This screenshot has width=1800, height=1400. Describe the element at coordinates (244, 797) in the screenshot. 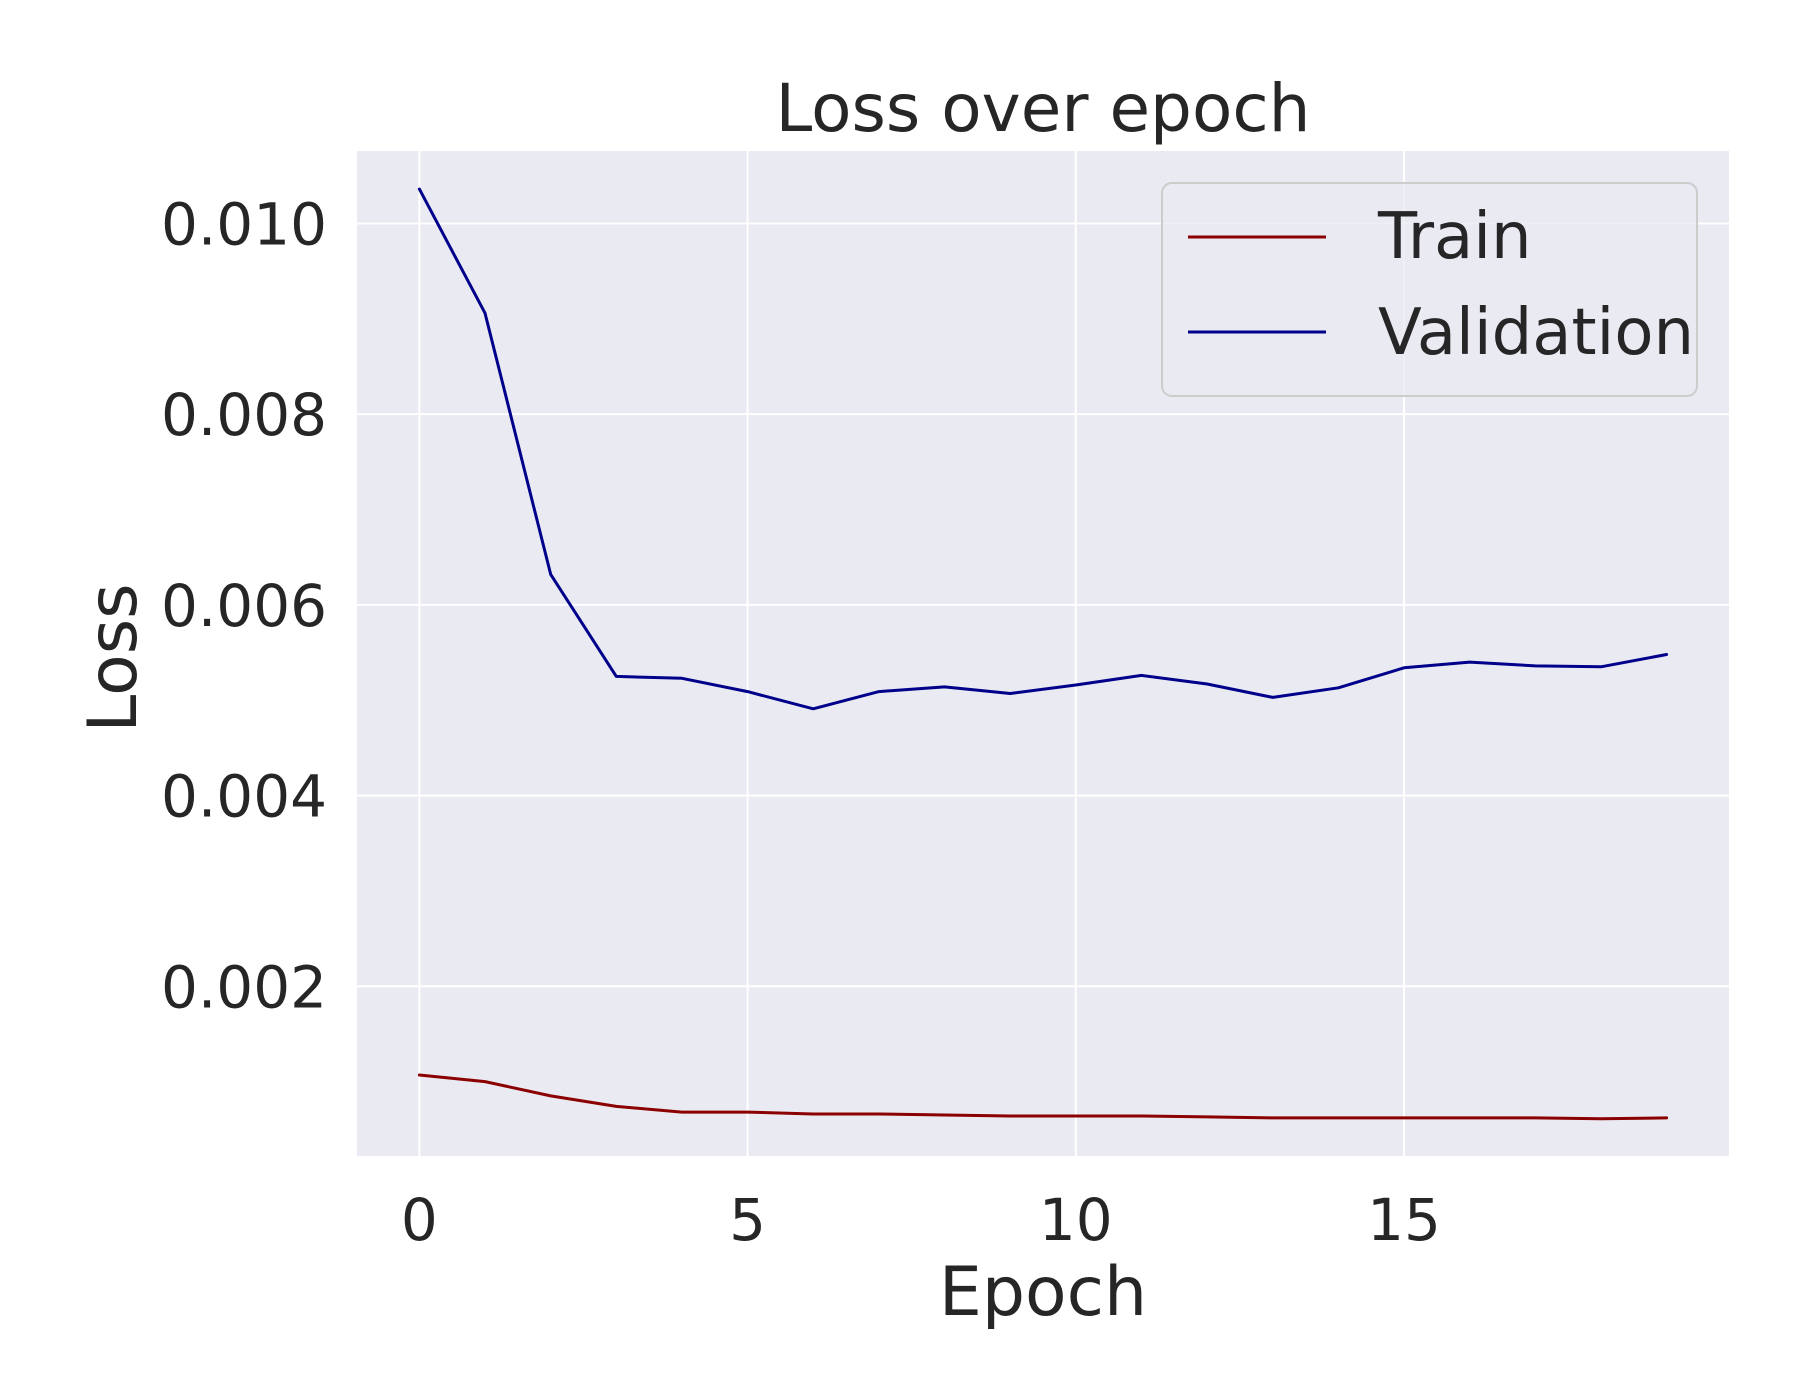

I see `y-tick-label: 0.004` at that location.